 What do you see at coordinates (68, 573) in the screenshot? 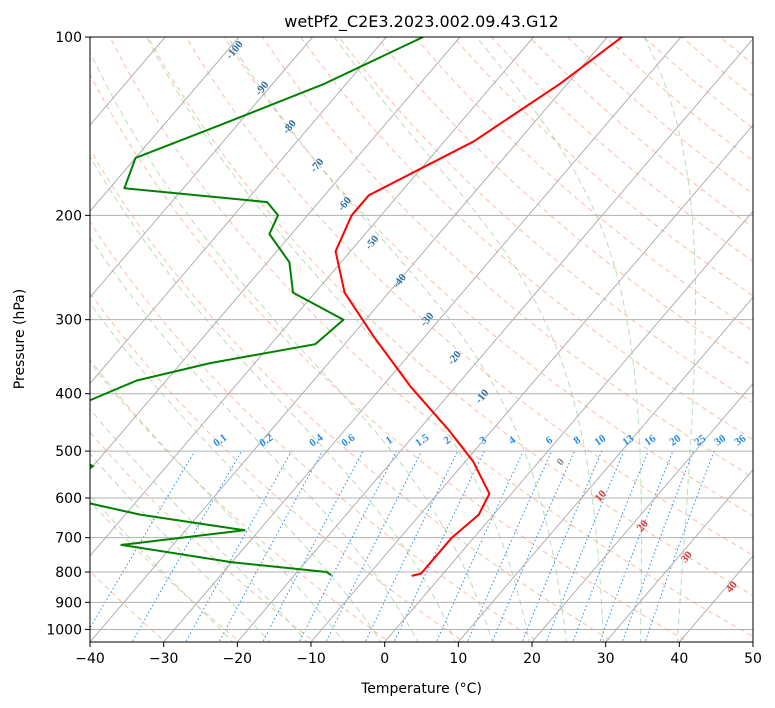
I see `y-tick-label: 800` at bounding box center [68, 573].